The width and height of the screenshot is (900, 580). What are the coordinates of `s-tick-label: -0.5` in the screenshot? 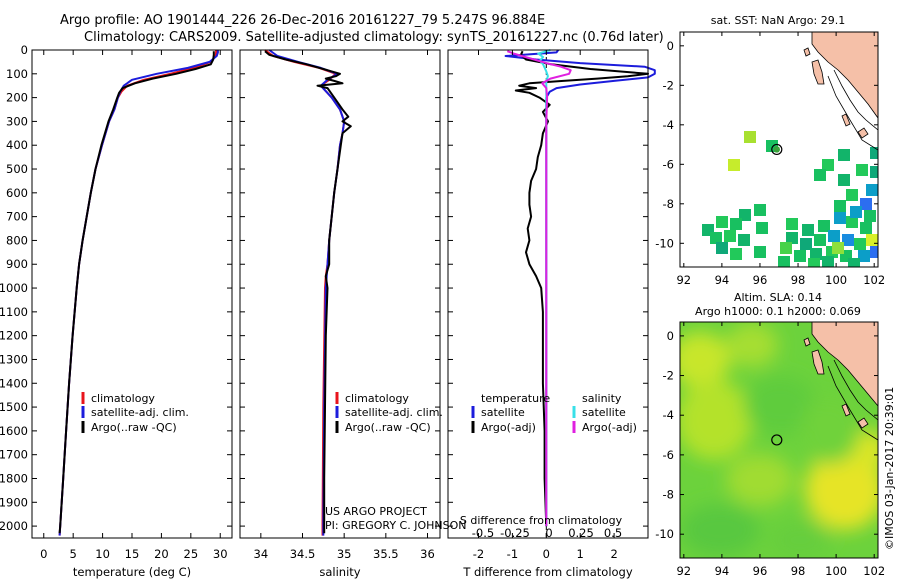 It's located at (483, 533).